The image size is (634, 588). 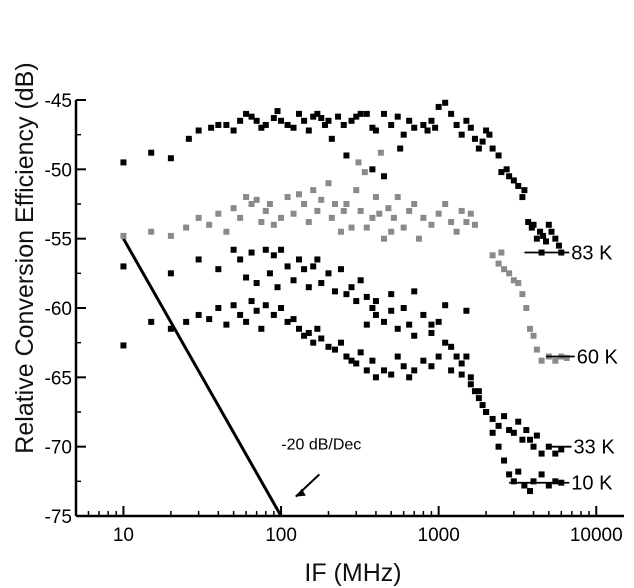 I want to click on reference-slope-line, so click(x=202, y=377).